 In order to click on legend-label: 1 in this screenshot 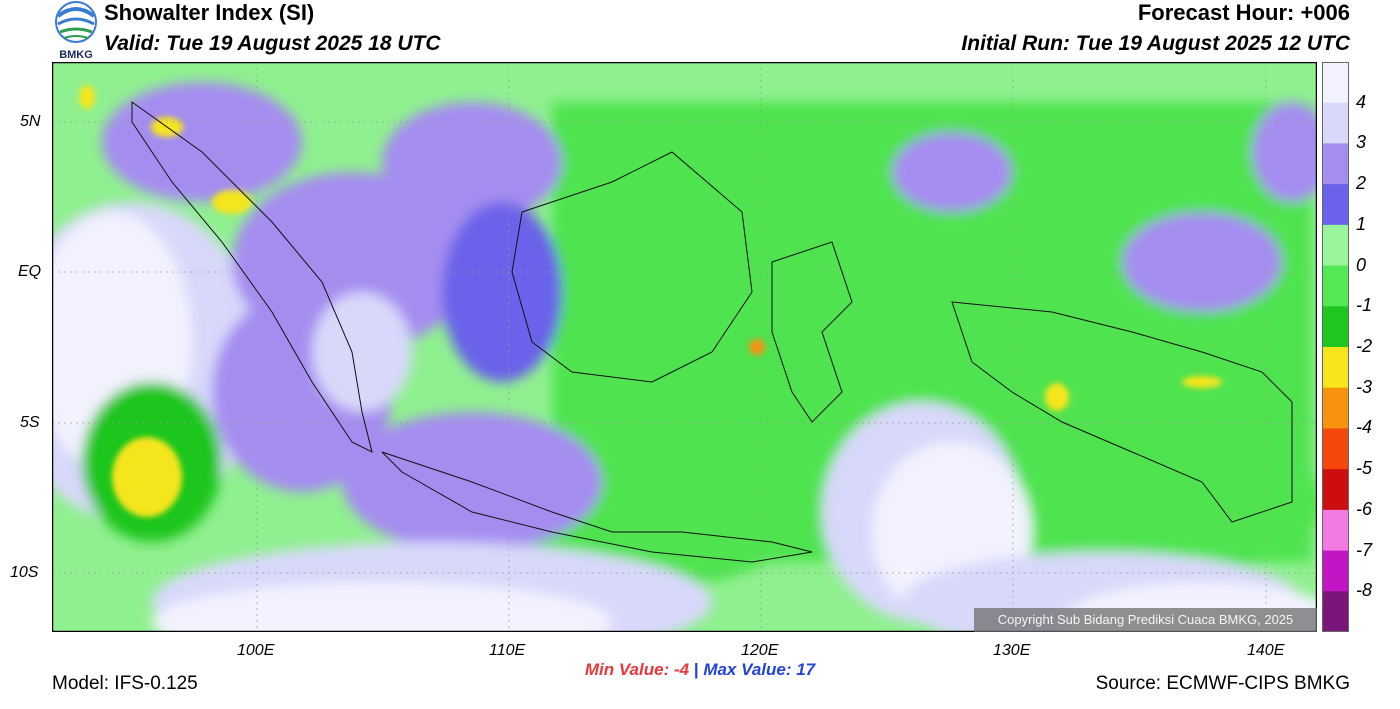, I will do `click(1361, 223)`.